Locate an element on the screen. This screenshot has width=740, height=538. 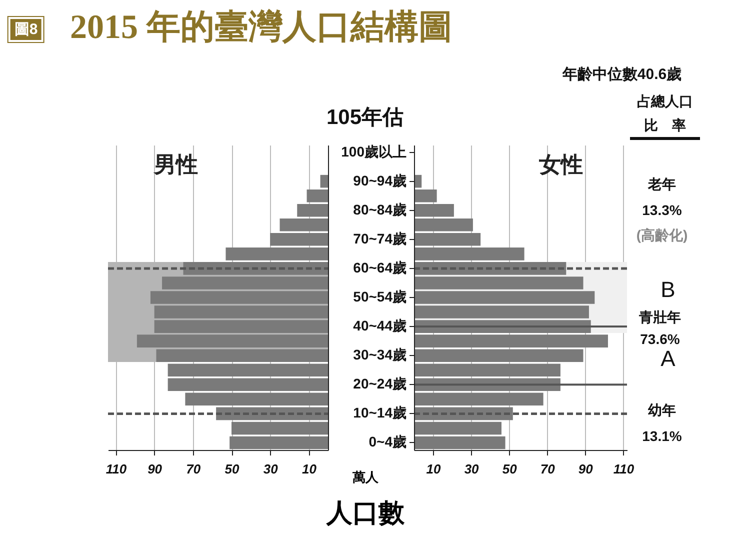
text: 老年 is located at coordinates (662, 185).